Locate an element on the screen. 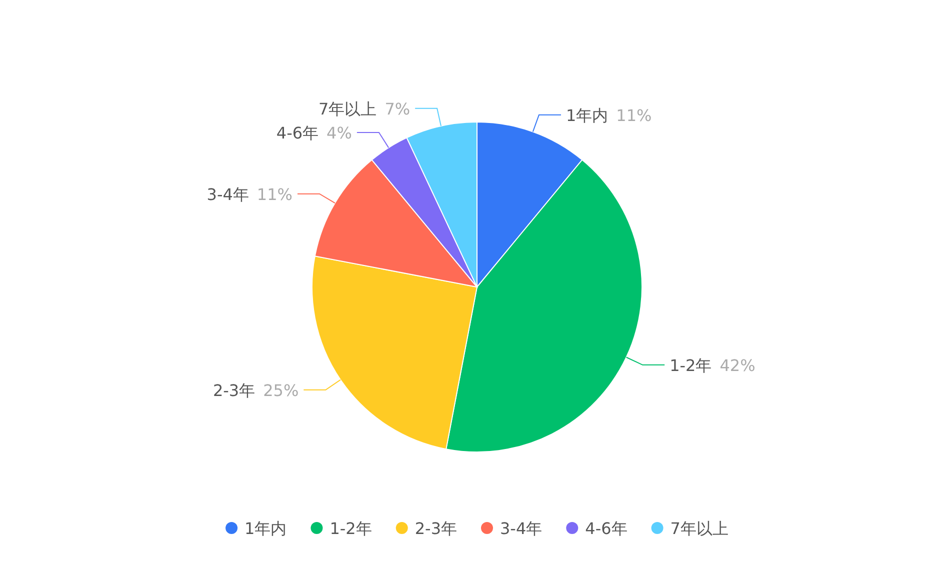  slice-label: 1-2年 is located at coordinates (691, 365).